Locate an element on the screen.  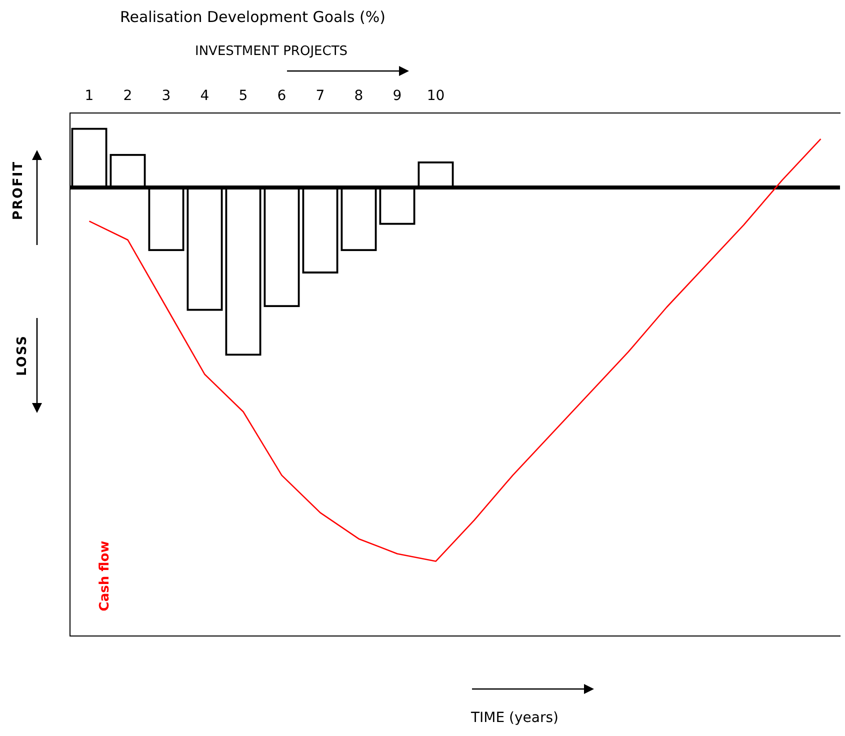
text: LOSS is located at coordinates (22, 355).